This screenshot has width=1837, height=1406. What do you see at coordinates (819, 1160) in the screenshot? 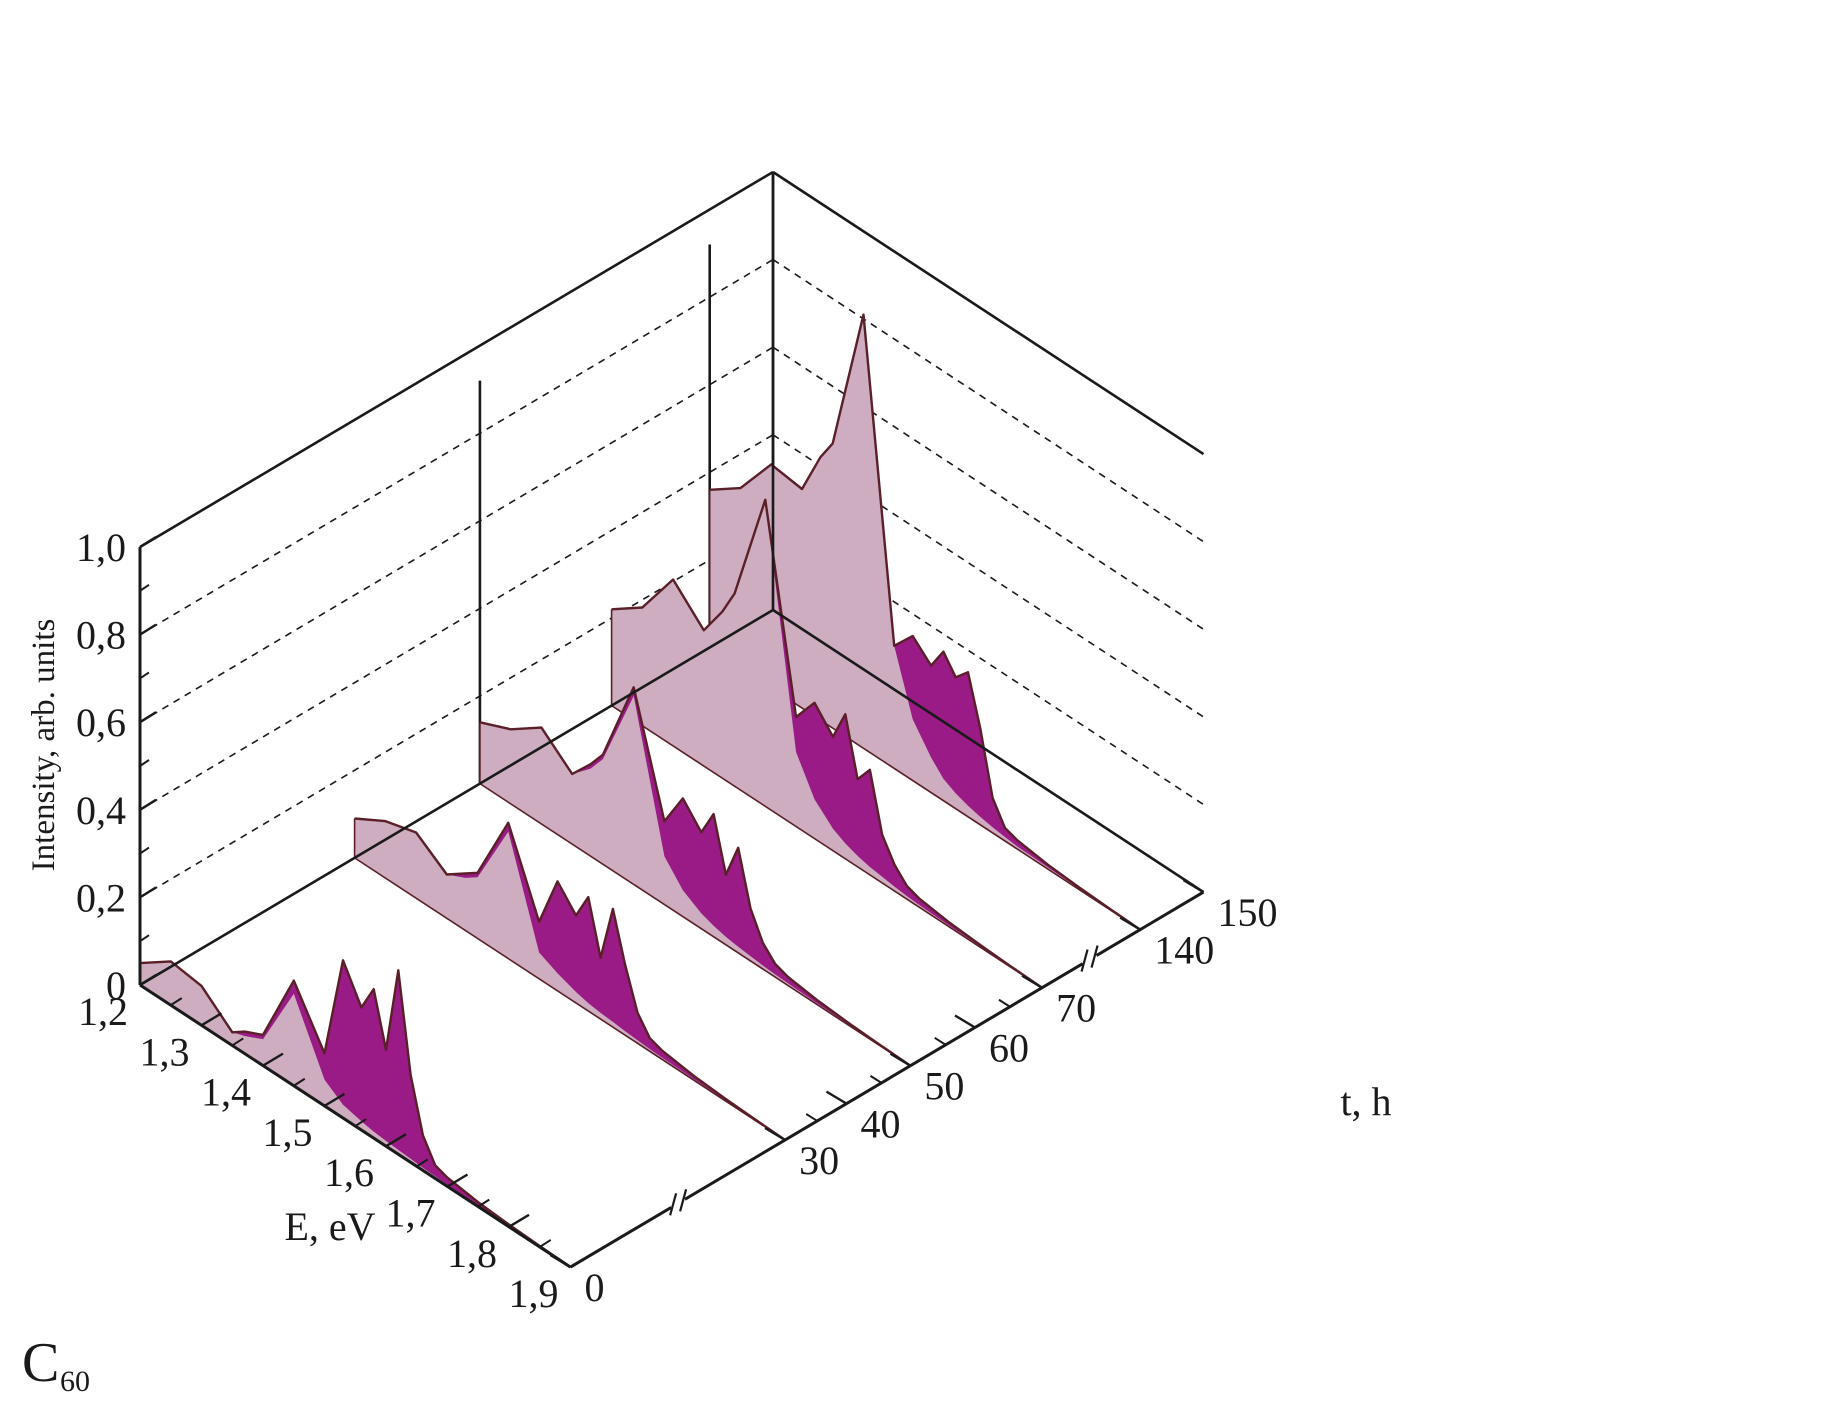
I see `z-tick-label: 30` at bounding box center [819, 1160].